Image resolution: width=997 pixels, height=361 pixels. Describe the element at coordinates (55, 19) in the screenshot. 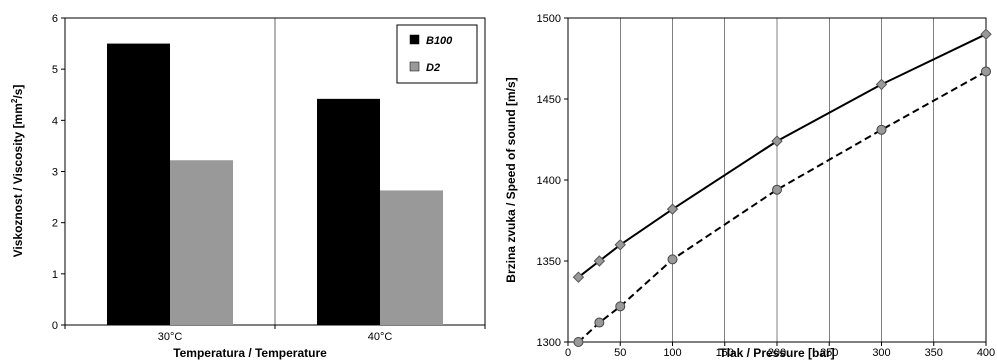

I see `y-tick-label: 6` at that location.